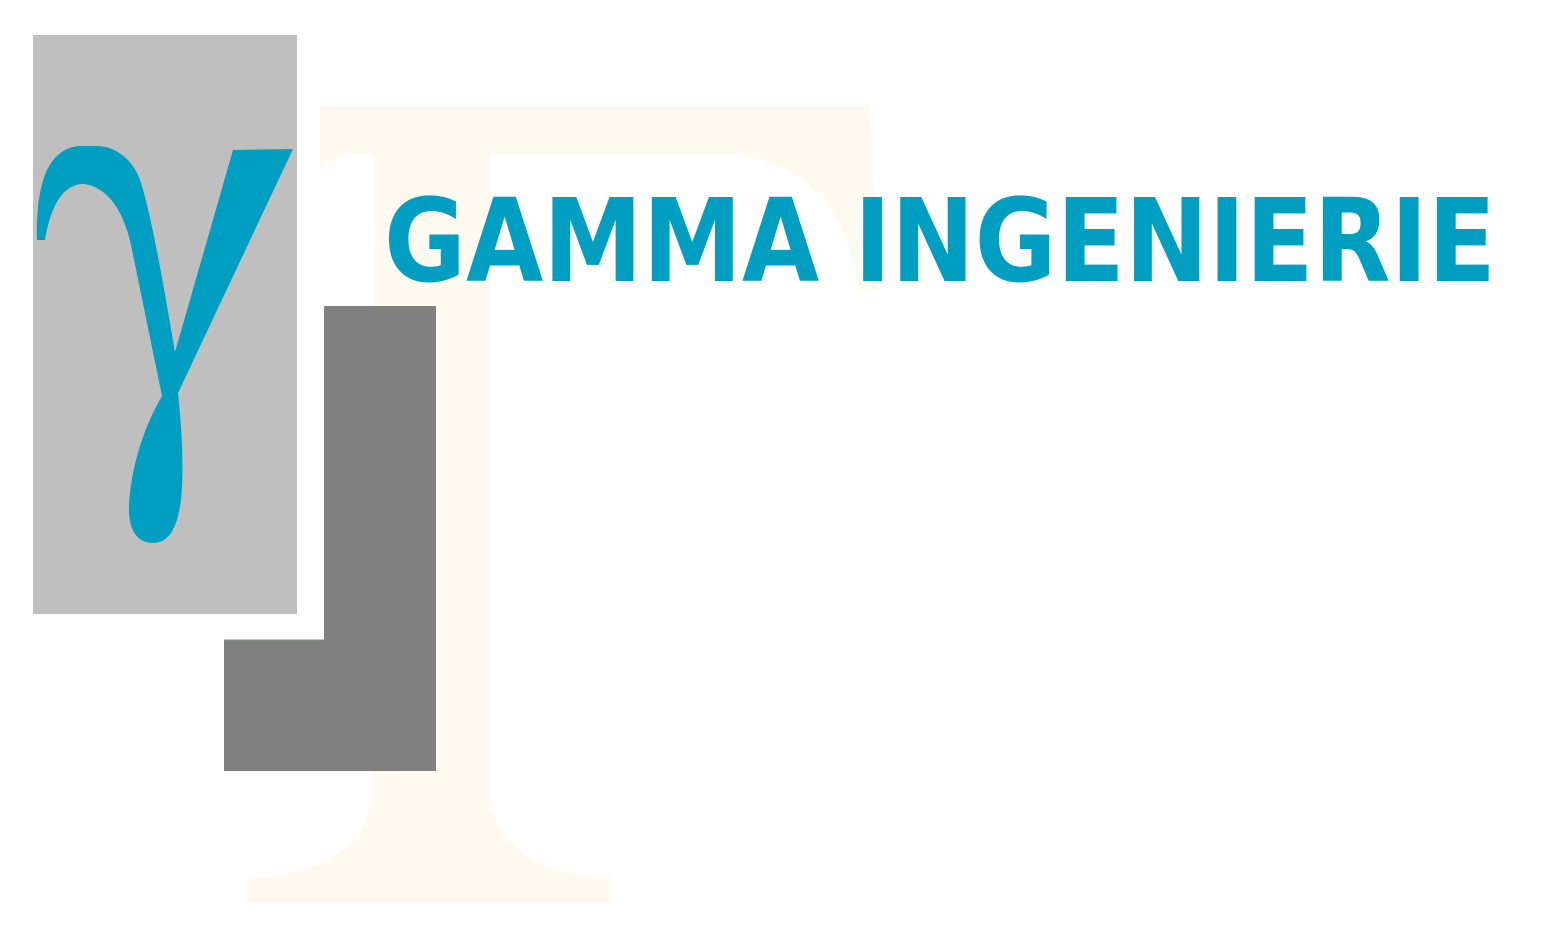  What do you see at coordinates (940, 242) in the screenshot?
I see `company-name-wordmark: GAMMA INGENIERIE` at bounding box center [940, 242].